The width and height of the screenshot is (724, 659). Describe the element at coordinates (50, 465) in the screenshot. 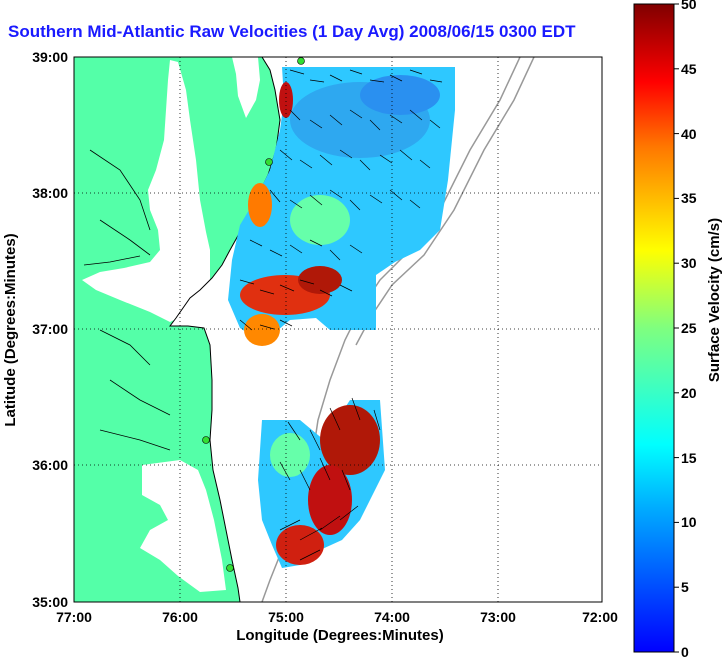

I see `y-tick: 36:00` at that location.